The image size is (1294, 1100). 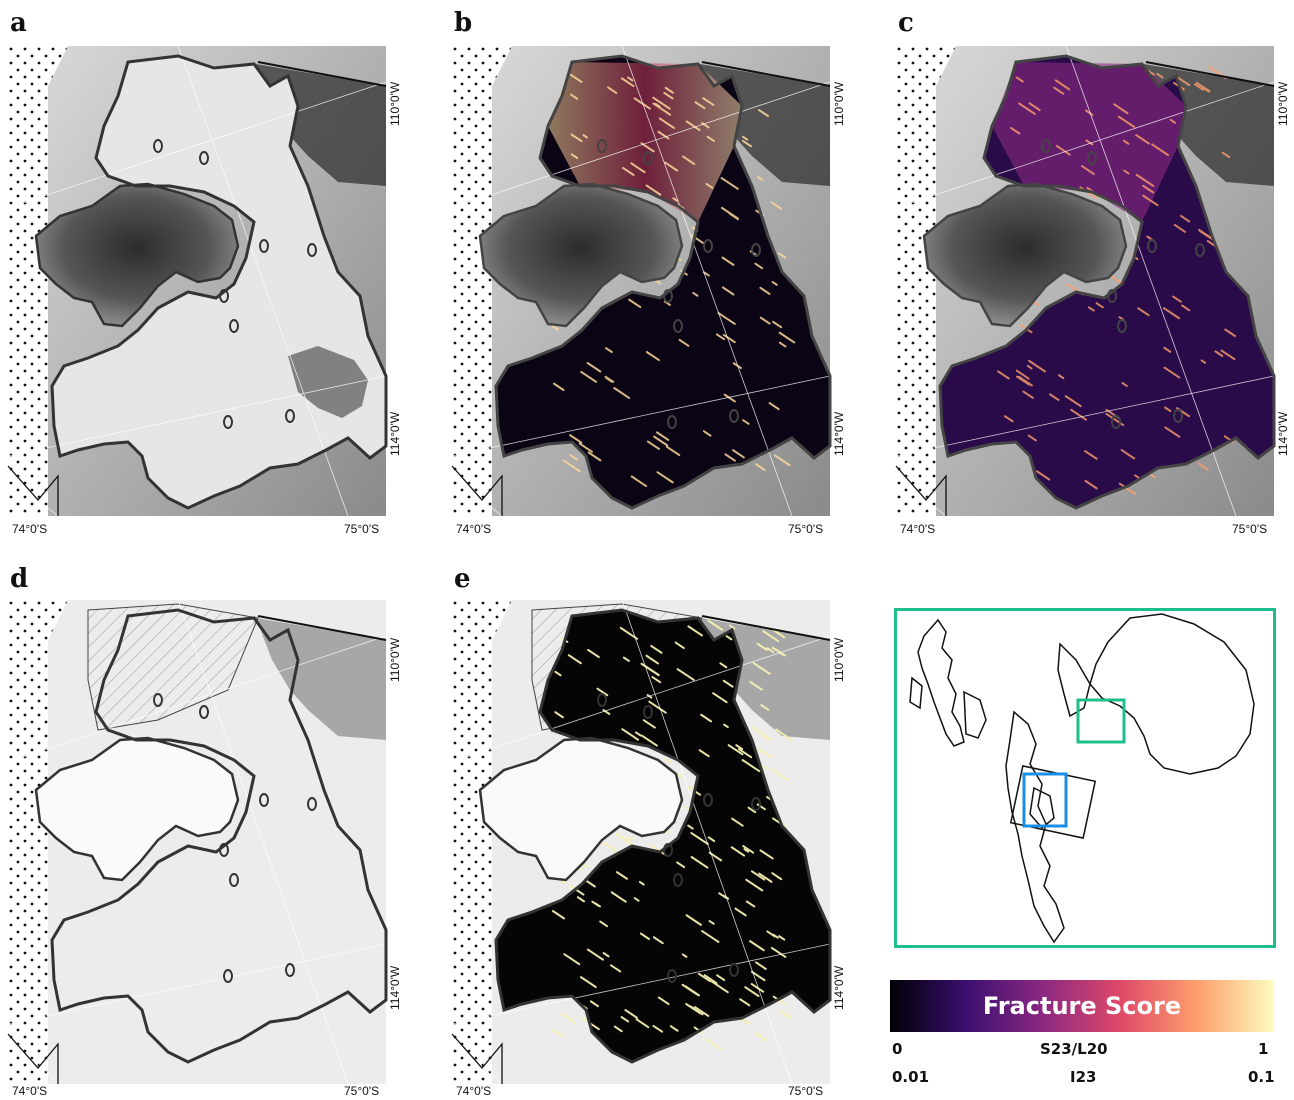 I want to click on map-panel-b, so click(x=641, y=281).